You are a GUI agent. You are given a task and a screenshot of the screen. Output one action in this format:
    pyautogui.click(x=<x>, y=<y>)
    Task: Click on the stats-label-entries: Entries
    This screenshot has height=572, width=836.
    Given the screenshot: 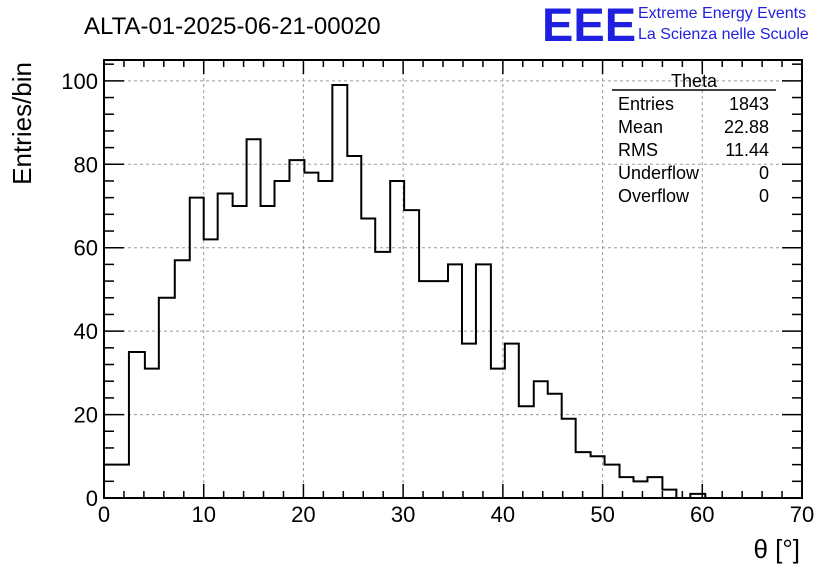 What is the action you would take?
    pyautogui.click(x=646, y=104)
    